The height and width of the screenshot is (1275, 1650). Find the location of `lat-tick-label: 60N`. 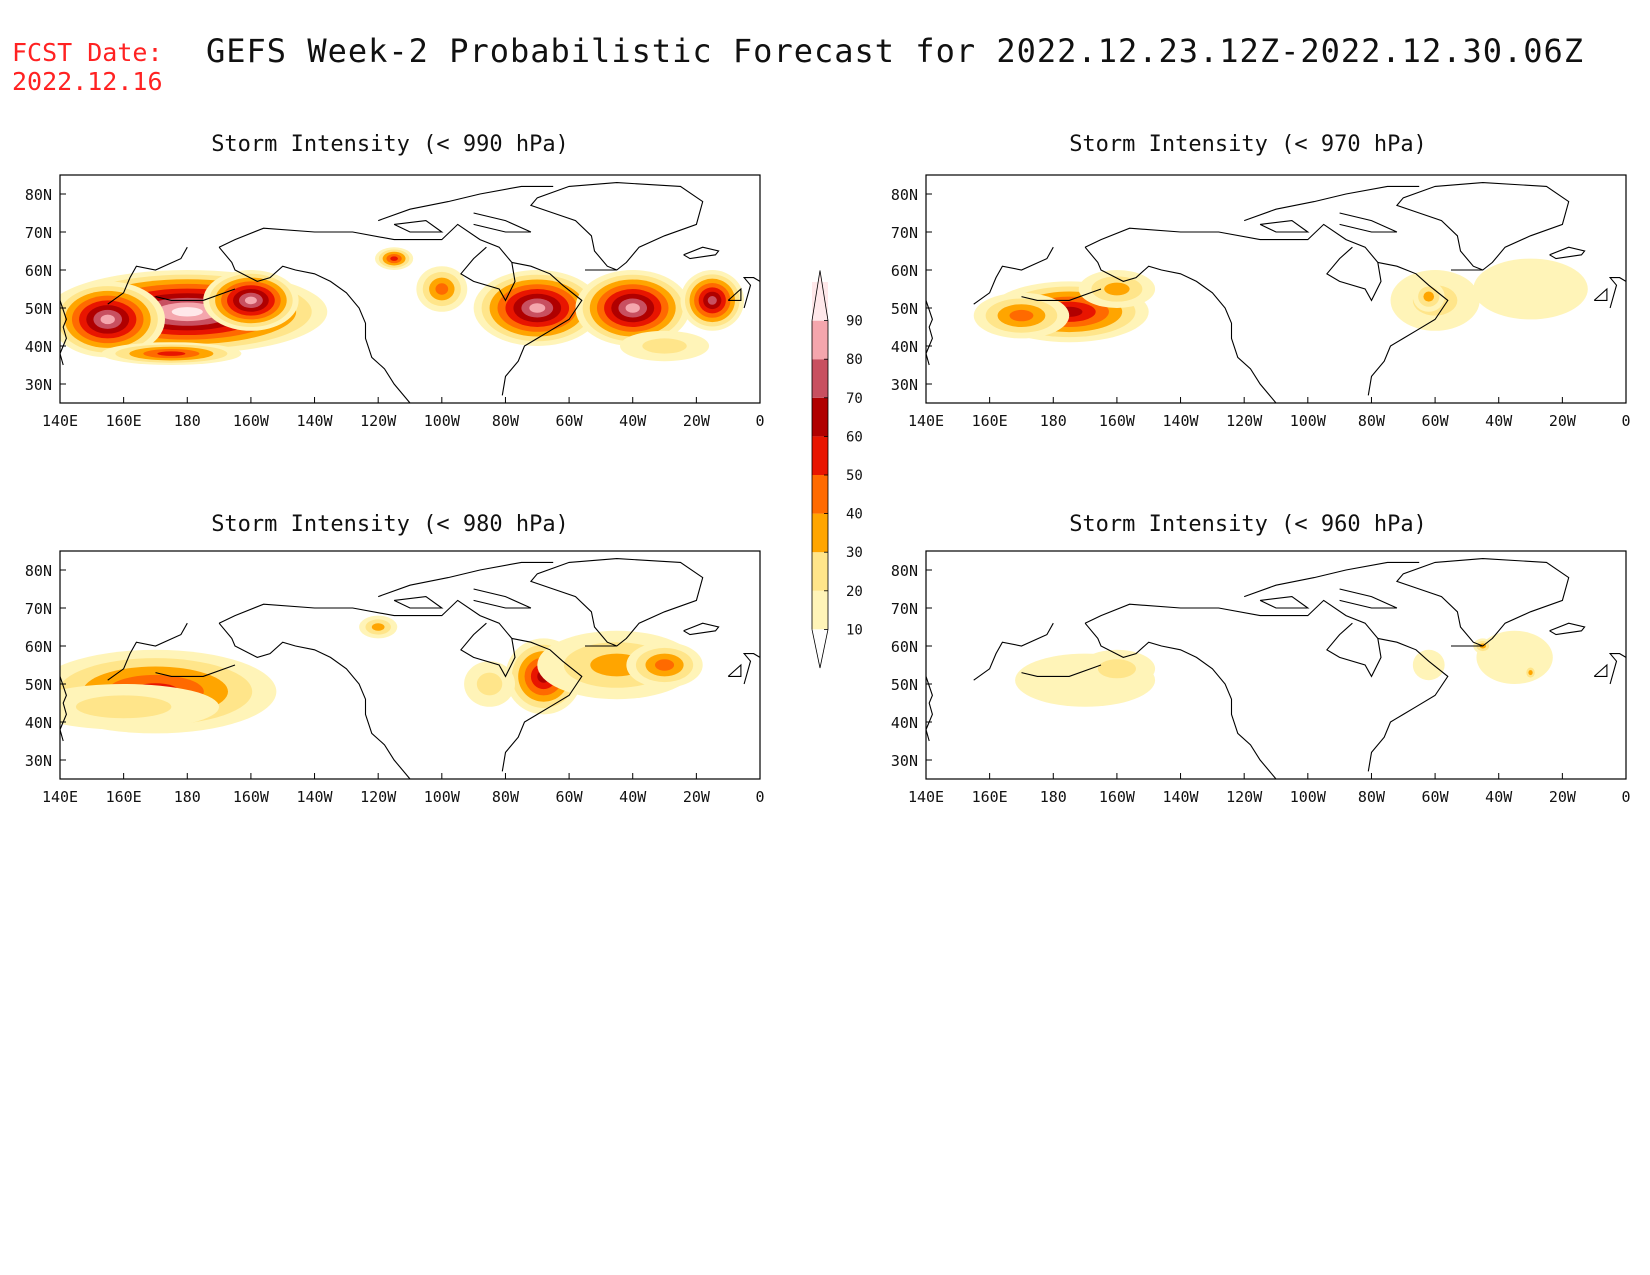

lat-tick-label: 60N is located at coordinates (38, 271).